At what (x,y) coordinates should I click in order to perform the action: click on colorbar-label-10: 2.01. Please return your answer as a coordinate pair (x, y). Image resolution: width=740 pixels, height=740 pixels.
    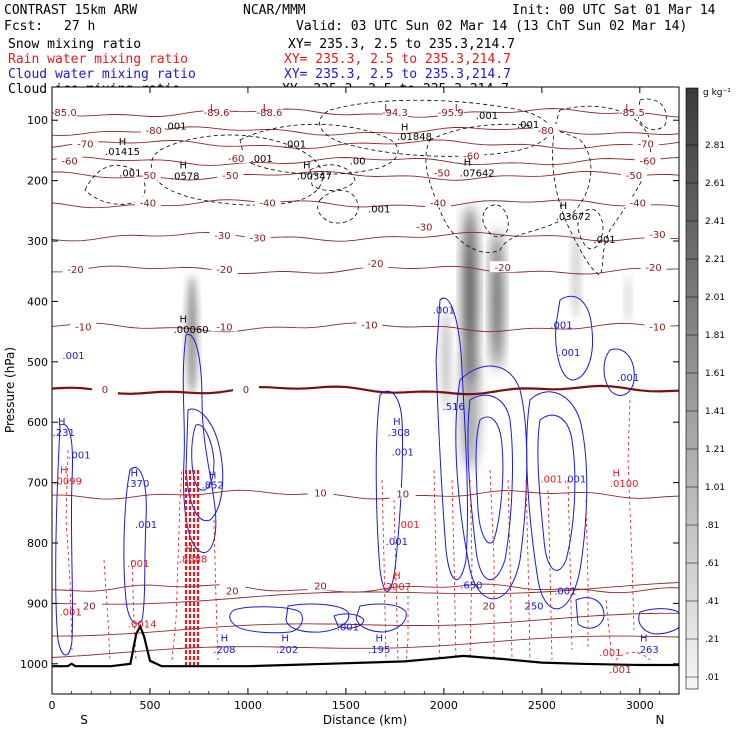
    Looking at the image, I should click on (715, 298).